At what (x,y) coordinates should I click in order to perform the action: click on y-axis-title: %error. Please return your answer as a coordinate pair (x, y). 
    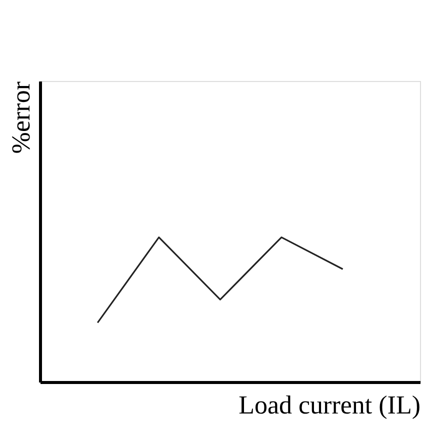
    Looking at the image, I should click on (21, 117).